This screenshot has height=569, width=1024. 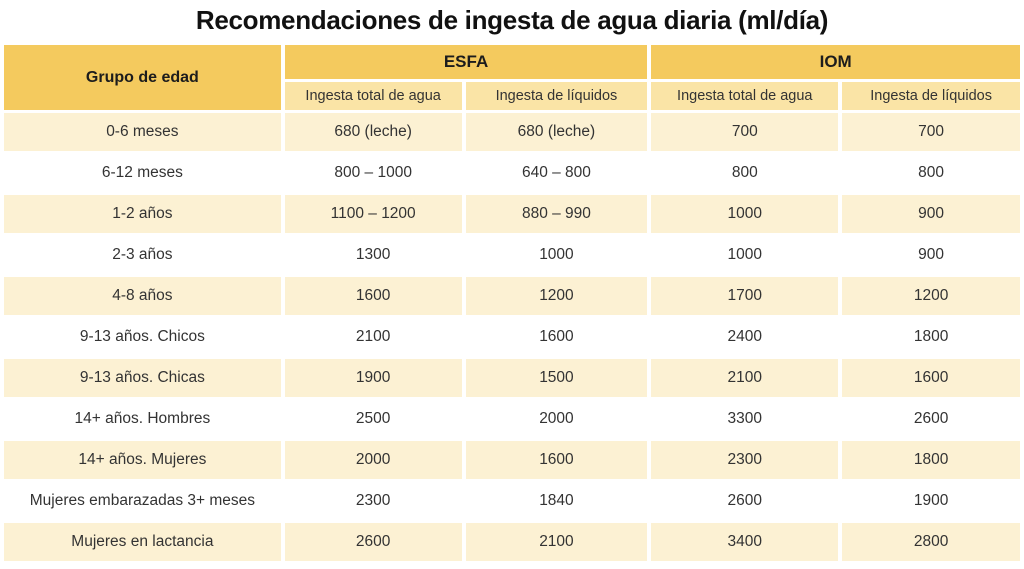 What do you see at coordinates (142, 378) in the screenshot?
I see `age-group-cell: 9-13 años. Chicas` at bounding box center [142, 378].